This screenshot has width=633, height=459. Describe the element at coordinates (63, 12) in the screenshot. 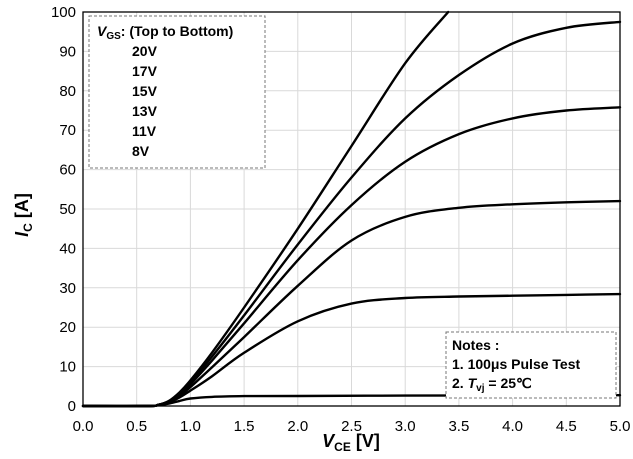

I see `y-tick-label: 100` at that location.